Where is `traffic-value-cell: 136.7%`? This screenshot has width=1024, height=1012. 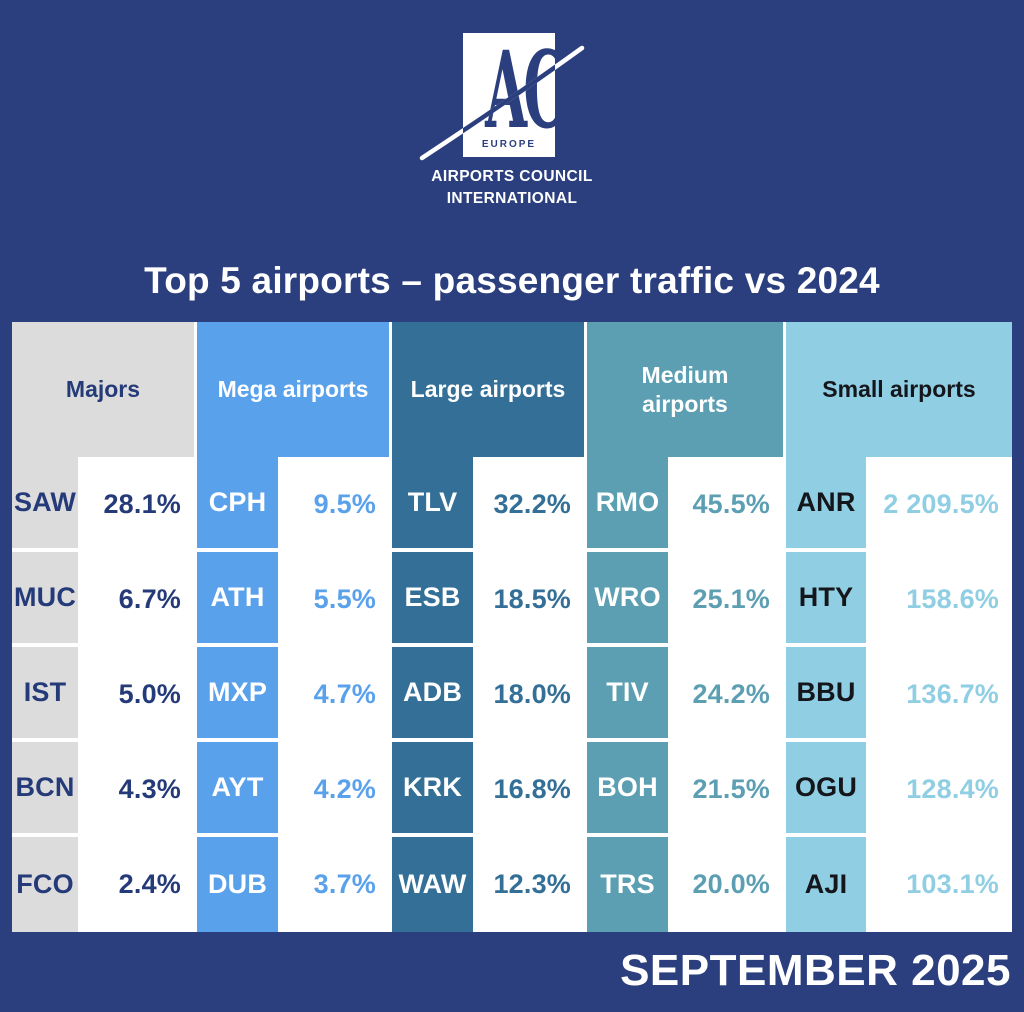
traffic-value-cell: 136.7% is located at coordinates (952, 694).